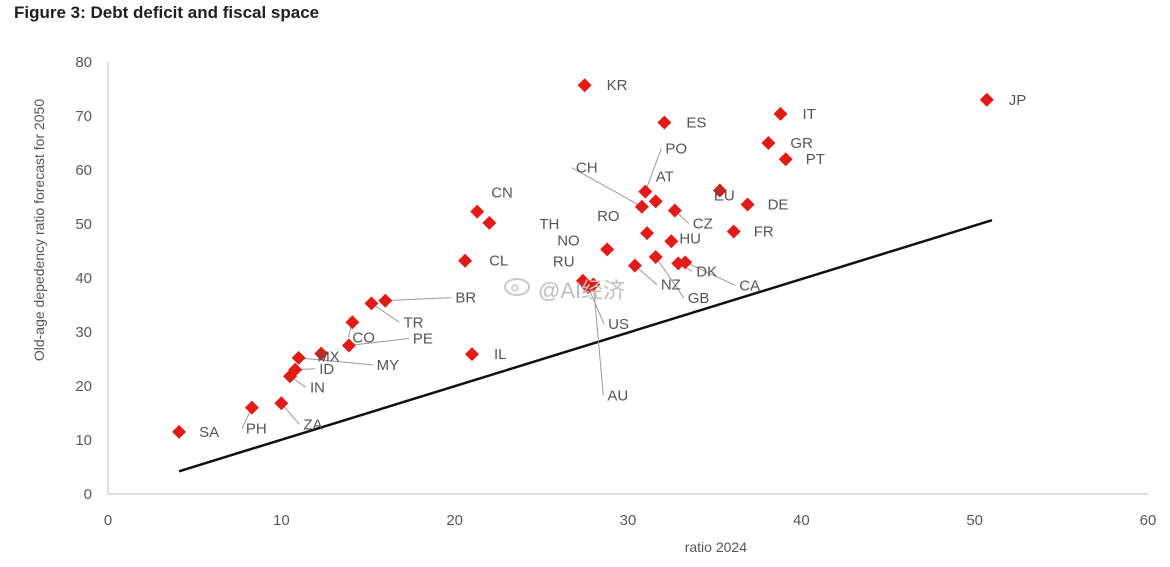  What do you see at coordinates (764, 232) in the screenshot?
I see `point-label-fr: FR` at bounding box center [764, 232].